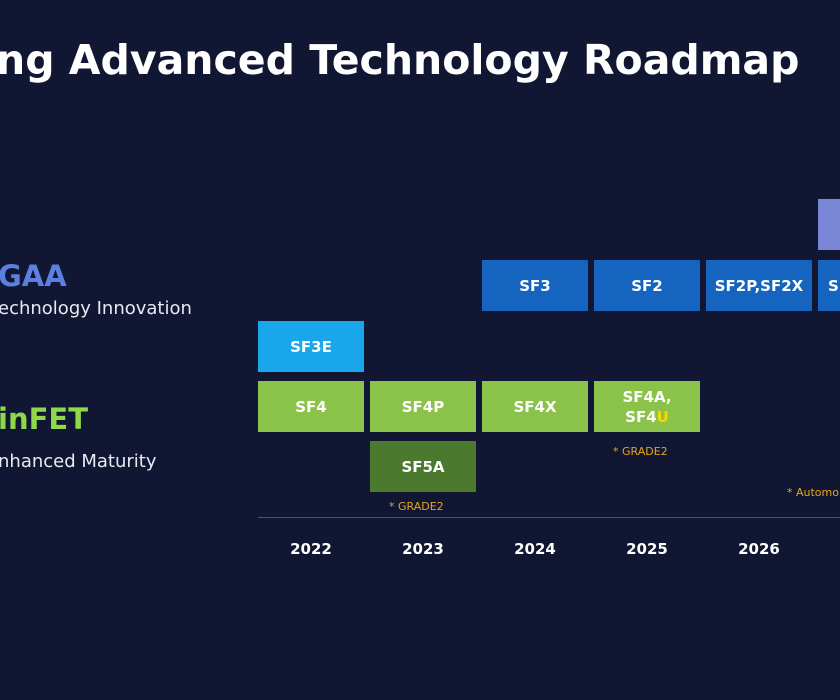 The image size is (840, 700). What do you see at coordinates (423, 549) in the screenshot?
I see `year-label-2023: 2023` at bounding box center [423, 549].